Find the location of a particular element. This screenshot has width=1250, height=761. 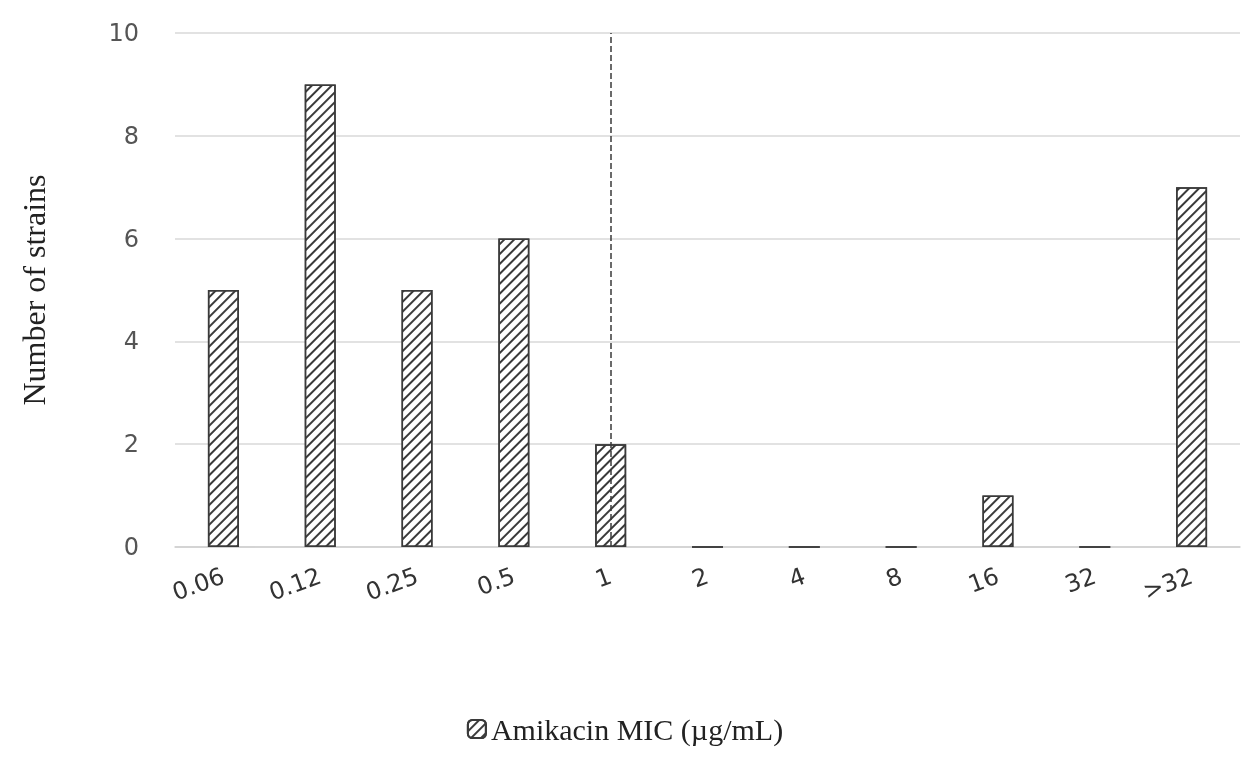

x-tick-label: 0.5 is located at coordinates (496, 581).